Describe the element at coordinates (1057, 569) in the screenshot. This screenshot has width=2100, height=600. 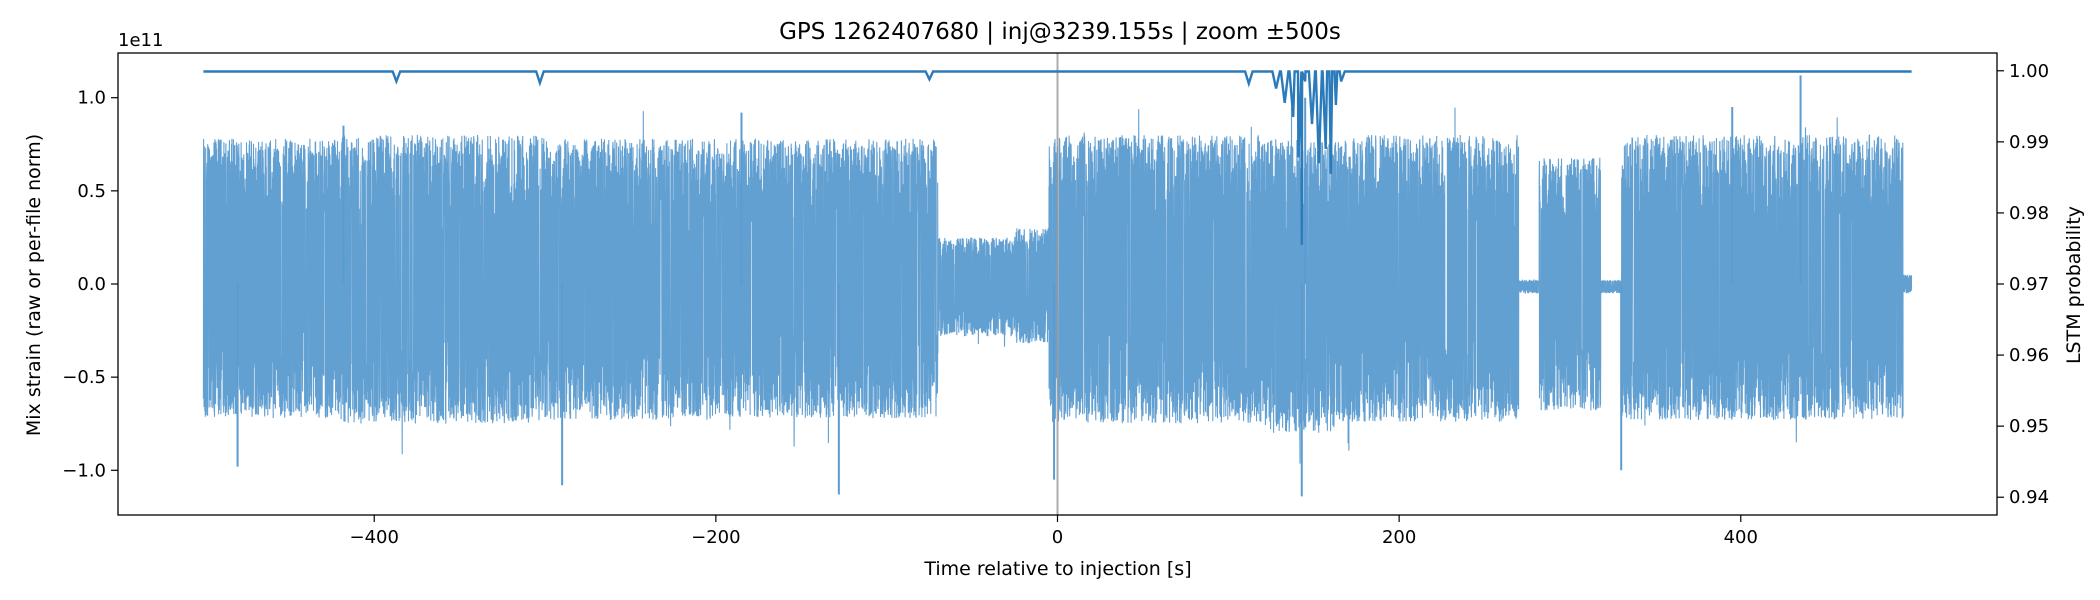
I see `x-axis-label: Time relative to injection [s]` at that location.